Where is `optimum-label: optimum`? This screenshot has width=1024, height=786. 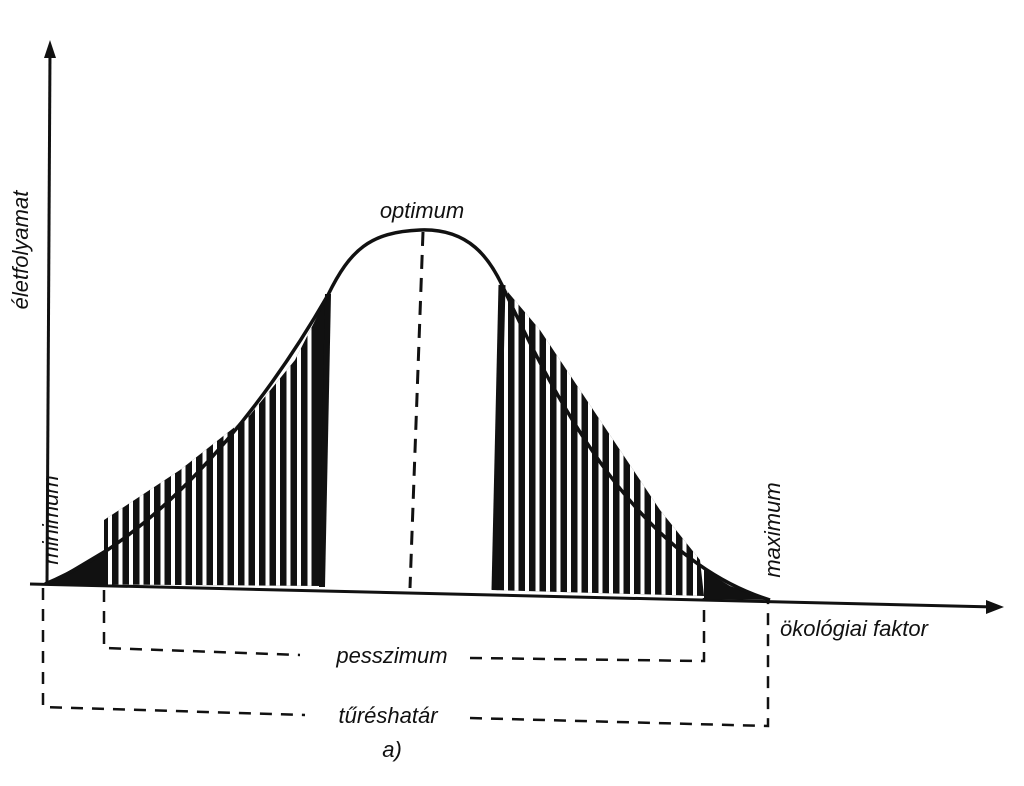
optimum-label: optimum is located at coordinates (422, 210).